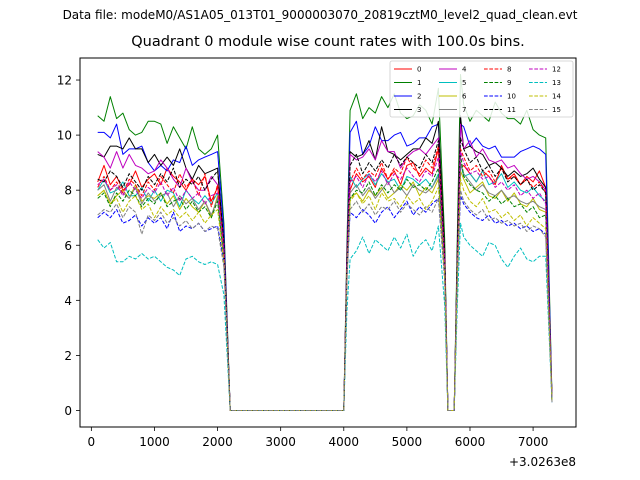 The width and height of the screenshot is (640, 480). I want to click on y-tick-label: 10, so click(64, 136).